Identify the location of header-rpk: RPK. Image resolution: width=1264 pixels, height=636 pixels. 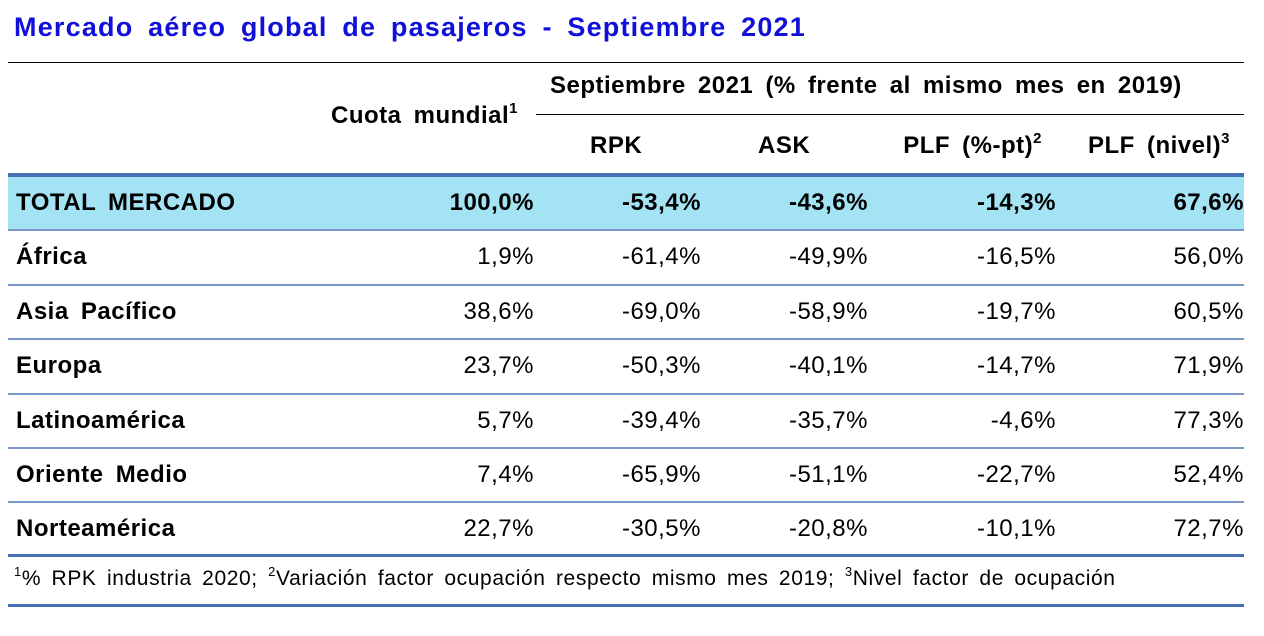
(616, 145).